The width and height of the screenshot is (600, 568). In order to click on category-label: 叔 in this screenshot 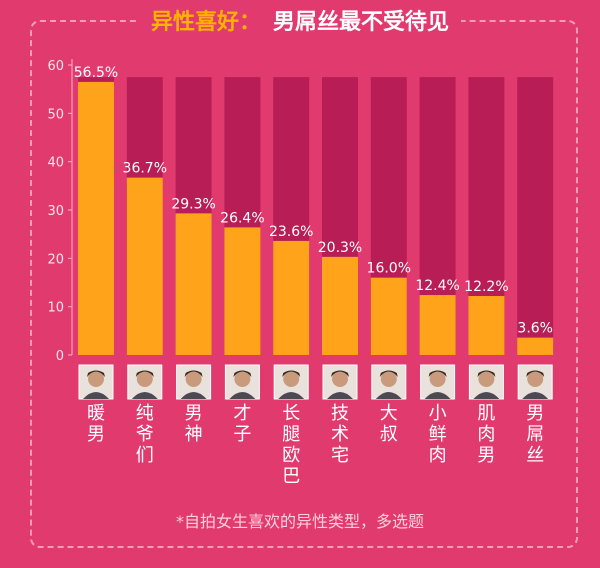, I will do `click(389, 434)`.